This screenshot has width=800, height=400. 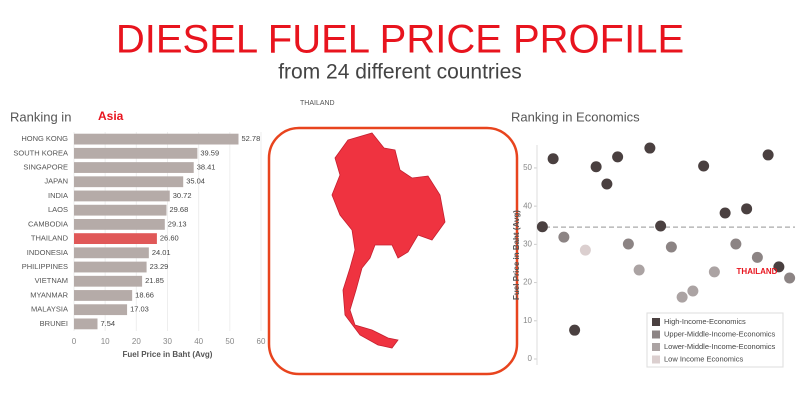 I want to click on value-label: 7.54, so click(x=107, y=323).